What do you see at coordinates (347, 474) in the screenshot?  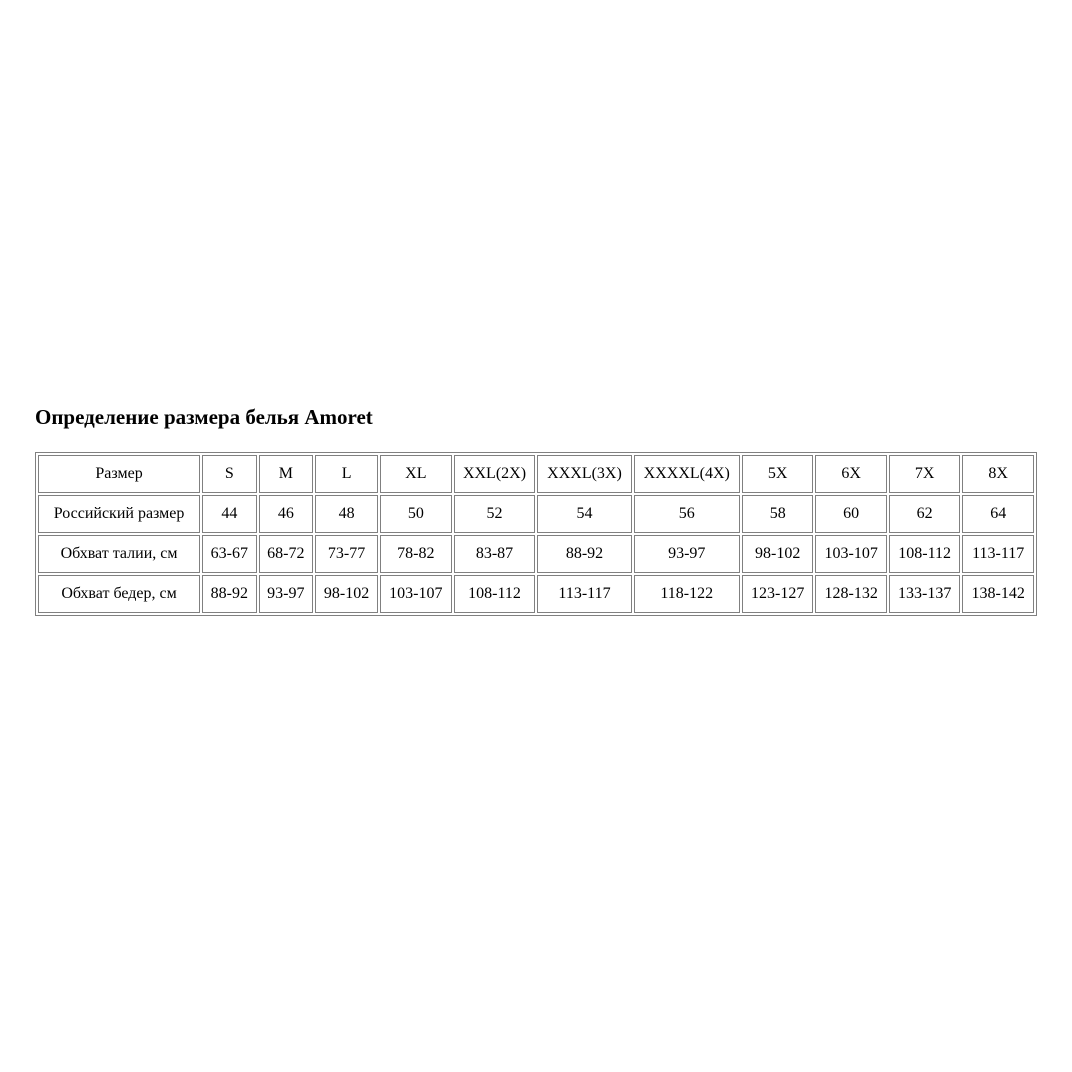 I see `table-cell: L` at bounding box center [347, 474].